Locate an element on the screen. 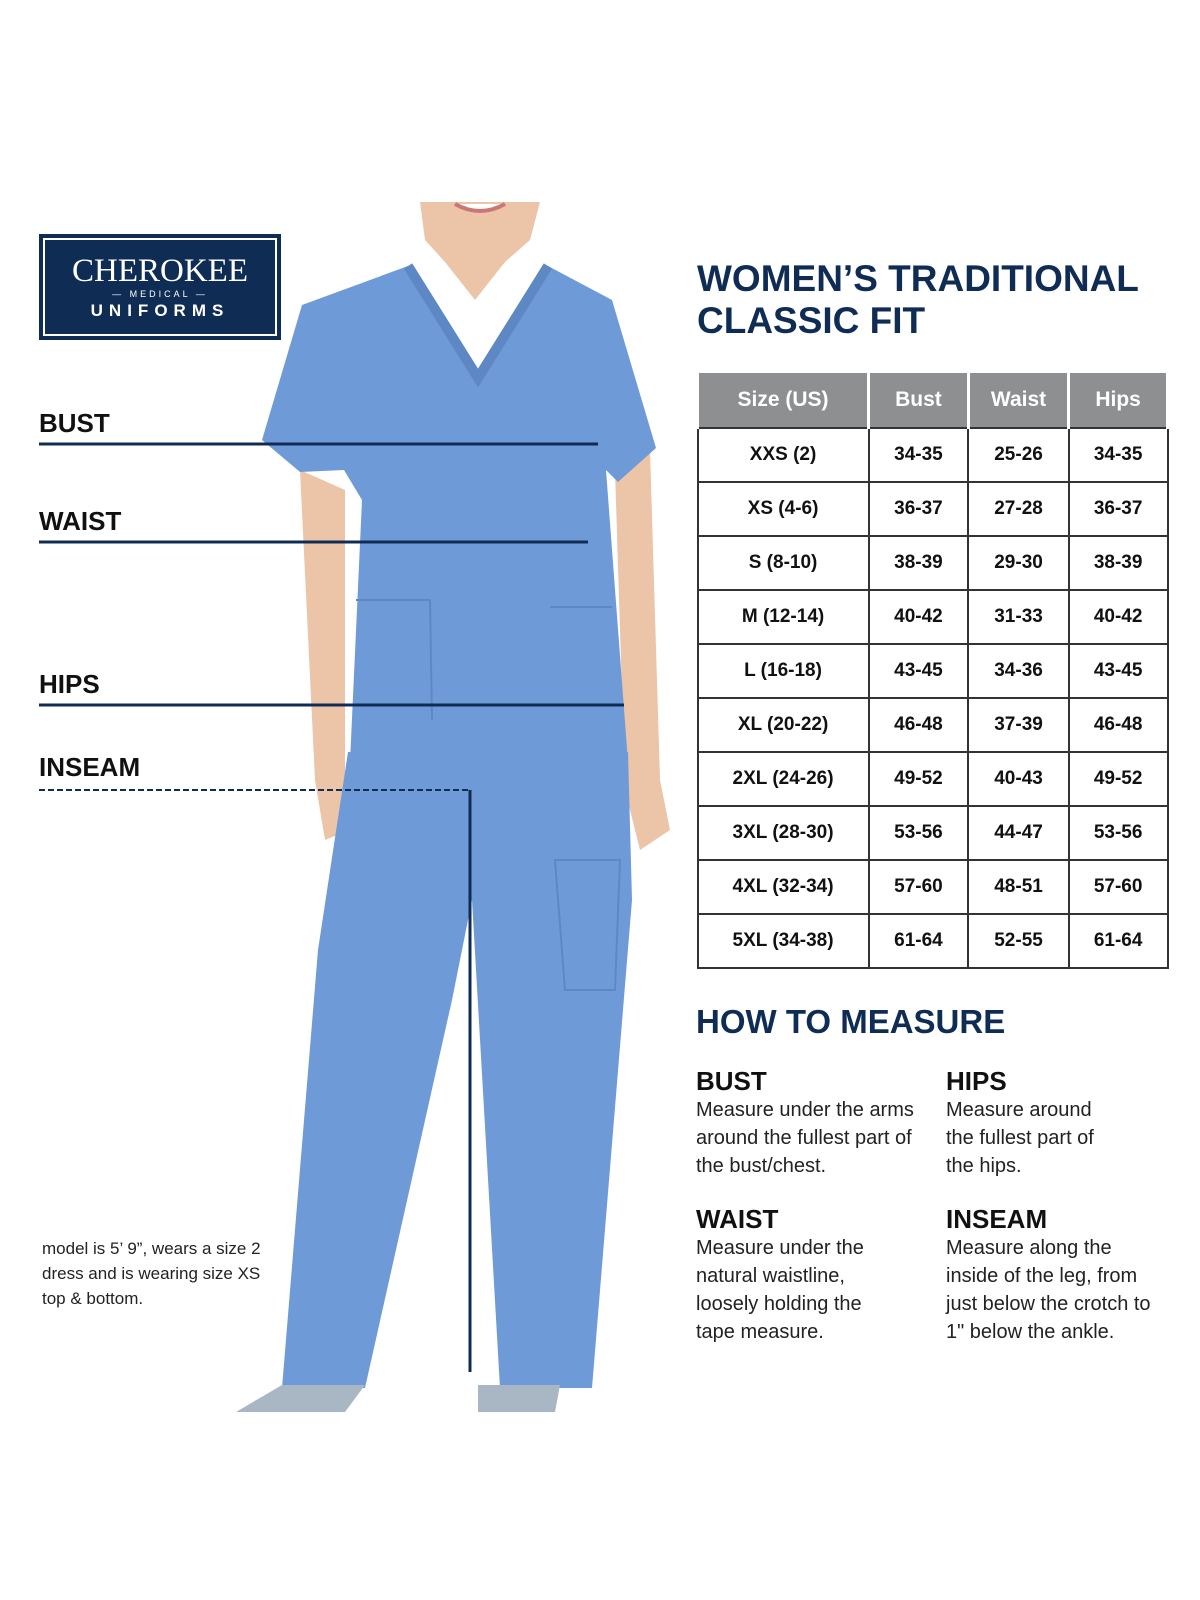 The image size is (1200, 1600). table-cell: 40-43 is located at coordinates (1018, 779).